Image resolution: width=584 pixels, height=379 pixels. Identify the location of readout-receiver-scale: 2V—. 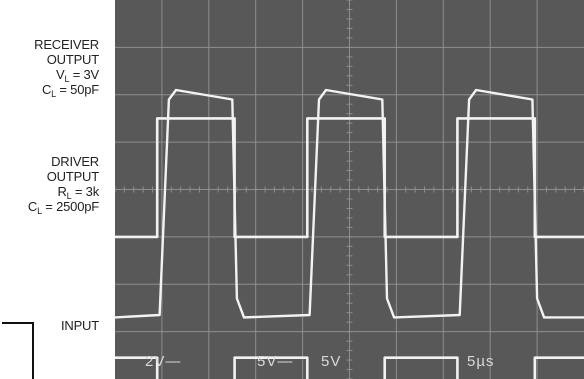
(163, 361).